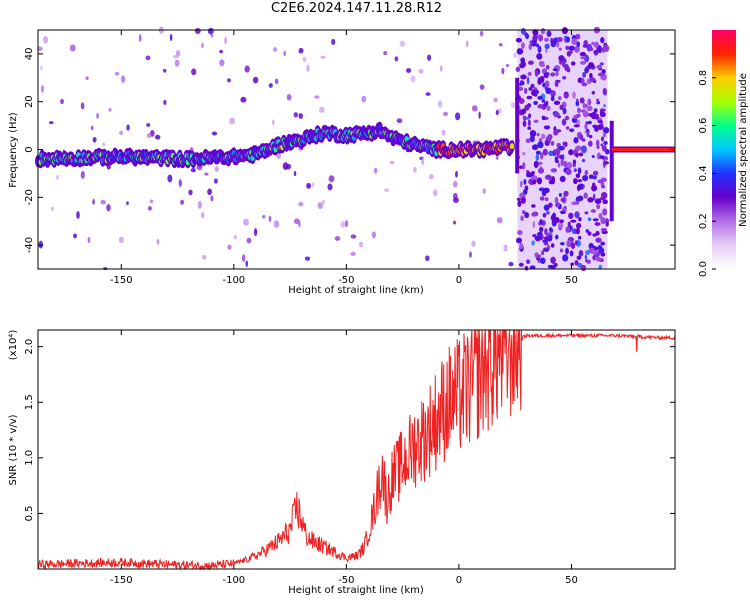 This screenshot has width=750, height=600. What do you see at coordinates (29, 513) in the screenshot?
I see `y-tick-label: 0.5` at bounding box center [29, 513].